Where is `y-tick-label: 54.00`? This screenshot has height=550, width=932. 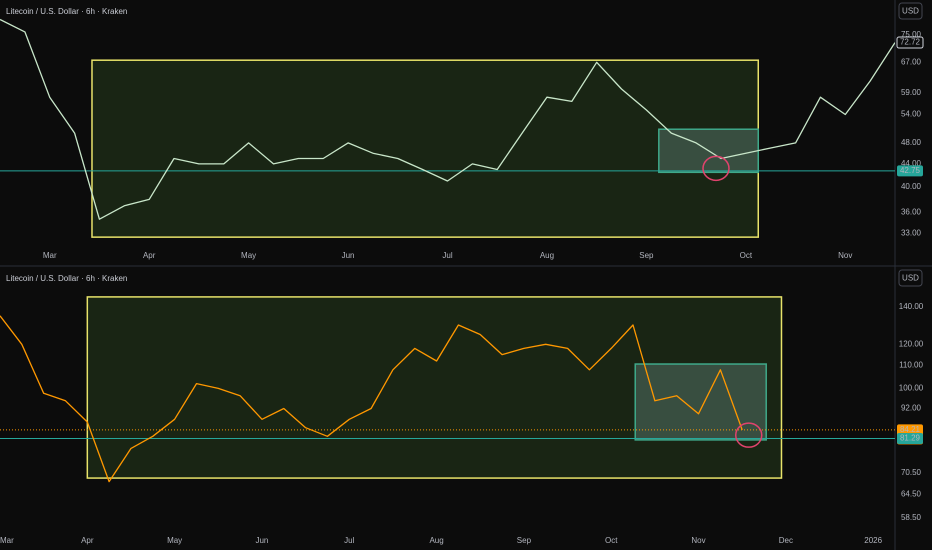
y-tick-label: 54.00 is located at coordinates (911, 114).